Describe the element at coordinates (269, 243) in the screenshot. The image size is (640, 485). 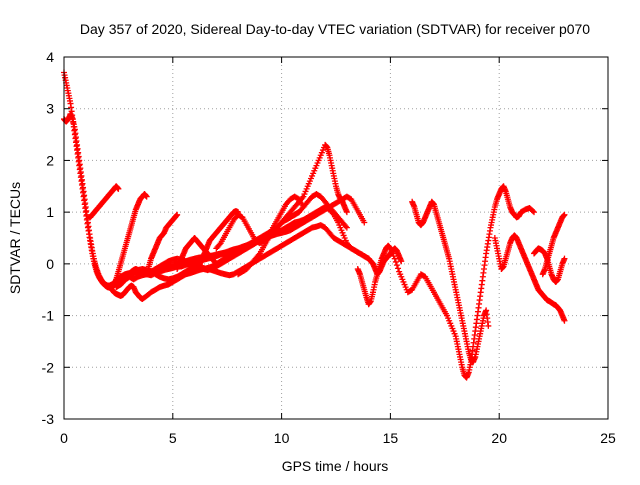
I see `series-satellite-arc-l` at that location.